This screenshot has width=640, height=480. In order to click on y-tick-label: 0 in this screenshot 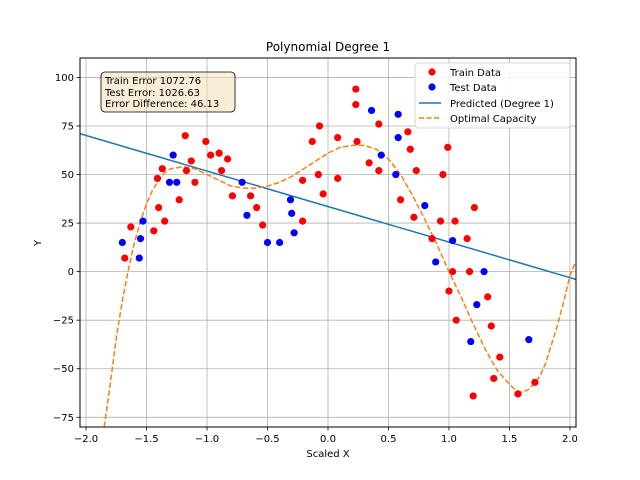, I will do `click(71, 272)`.